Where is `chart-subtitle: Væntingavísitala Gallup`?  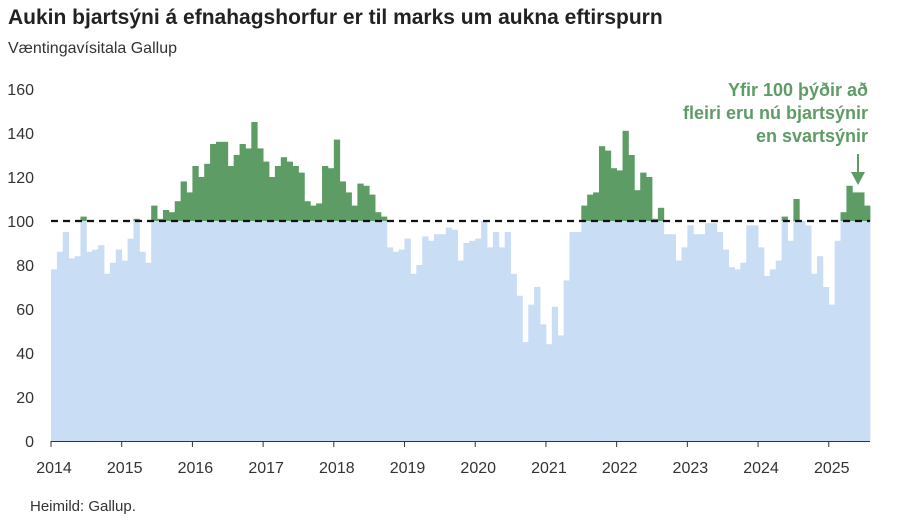
chart-subtitle: Væntingavísitala Gallup is located at coordinates (92, 48).